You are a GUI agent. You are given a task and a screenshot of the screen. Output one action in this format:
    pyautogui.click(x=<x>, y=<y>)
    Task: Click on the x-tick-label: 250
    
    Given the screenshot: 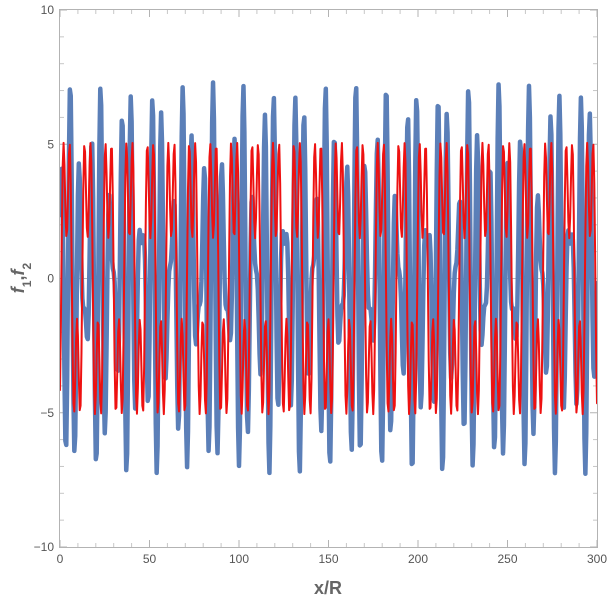 What is the action you would take?
    pyautogui.click(x=507, y=559)
    